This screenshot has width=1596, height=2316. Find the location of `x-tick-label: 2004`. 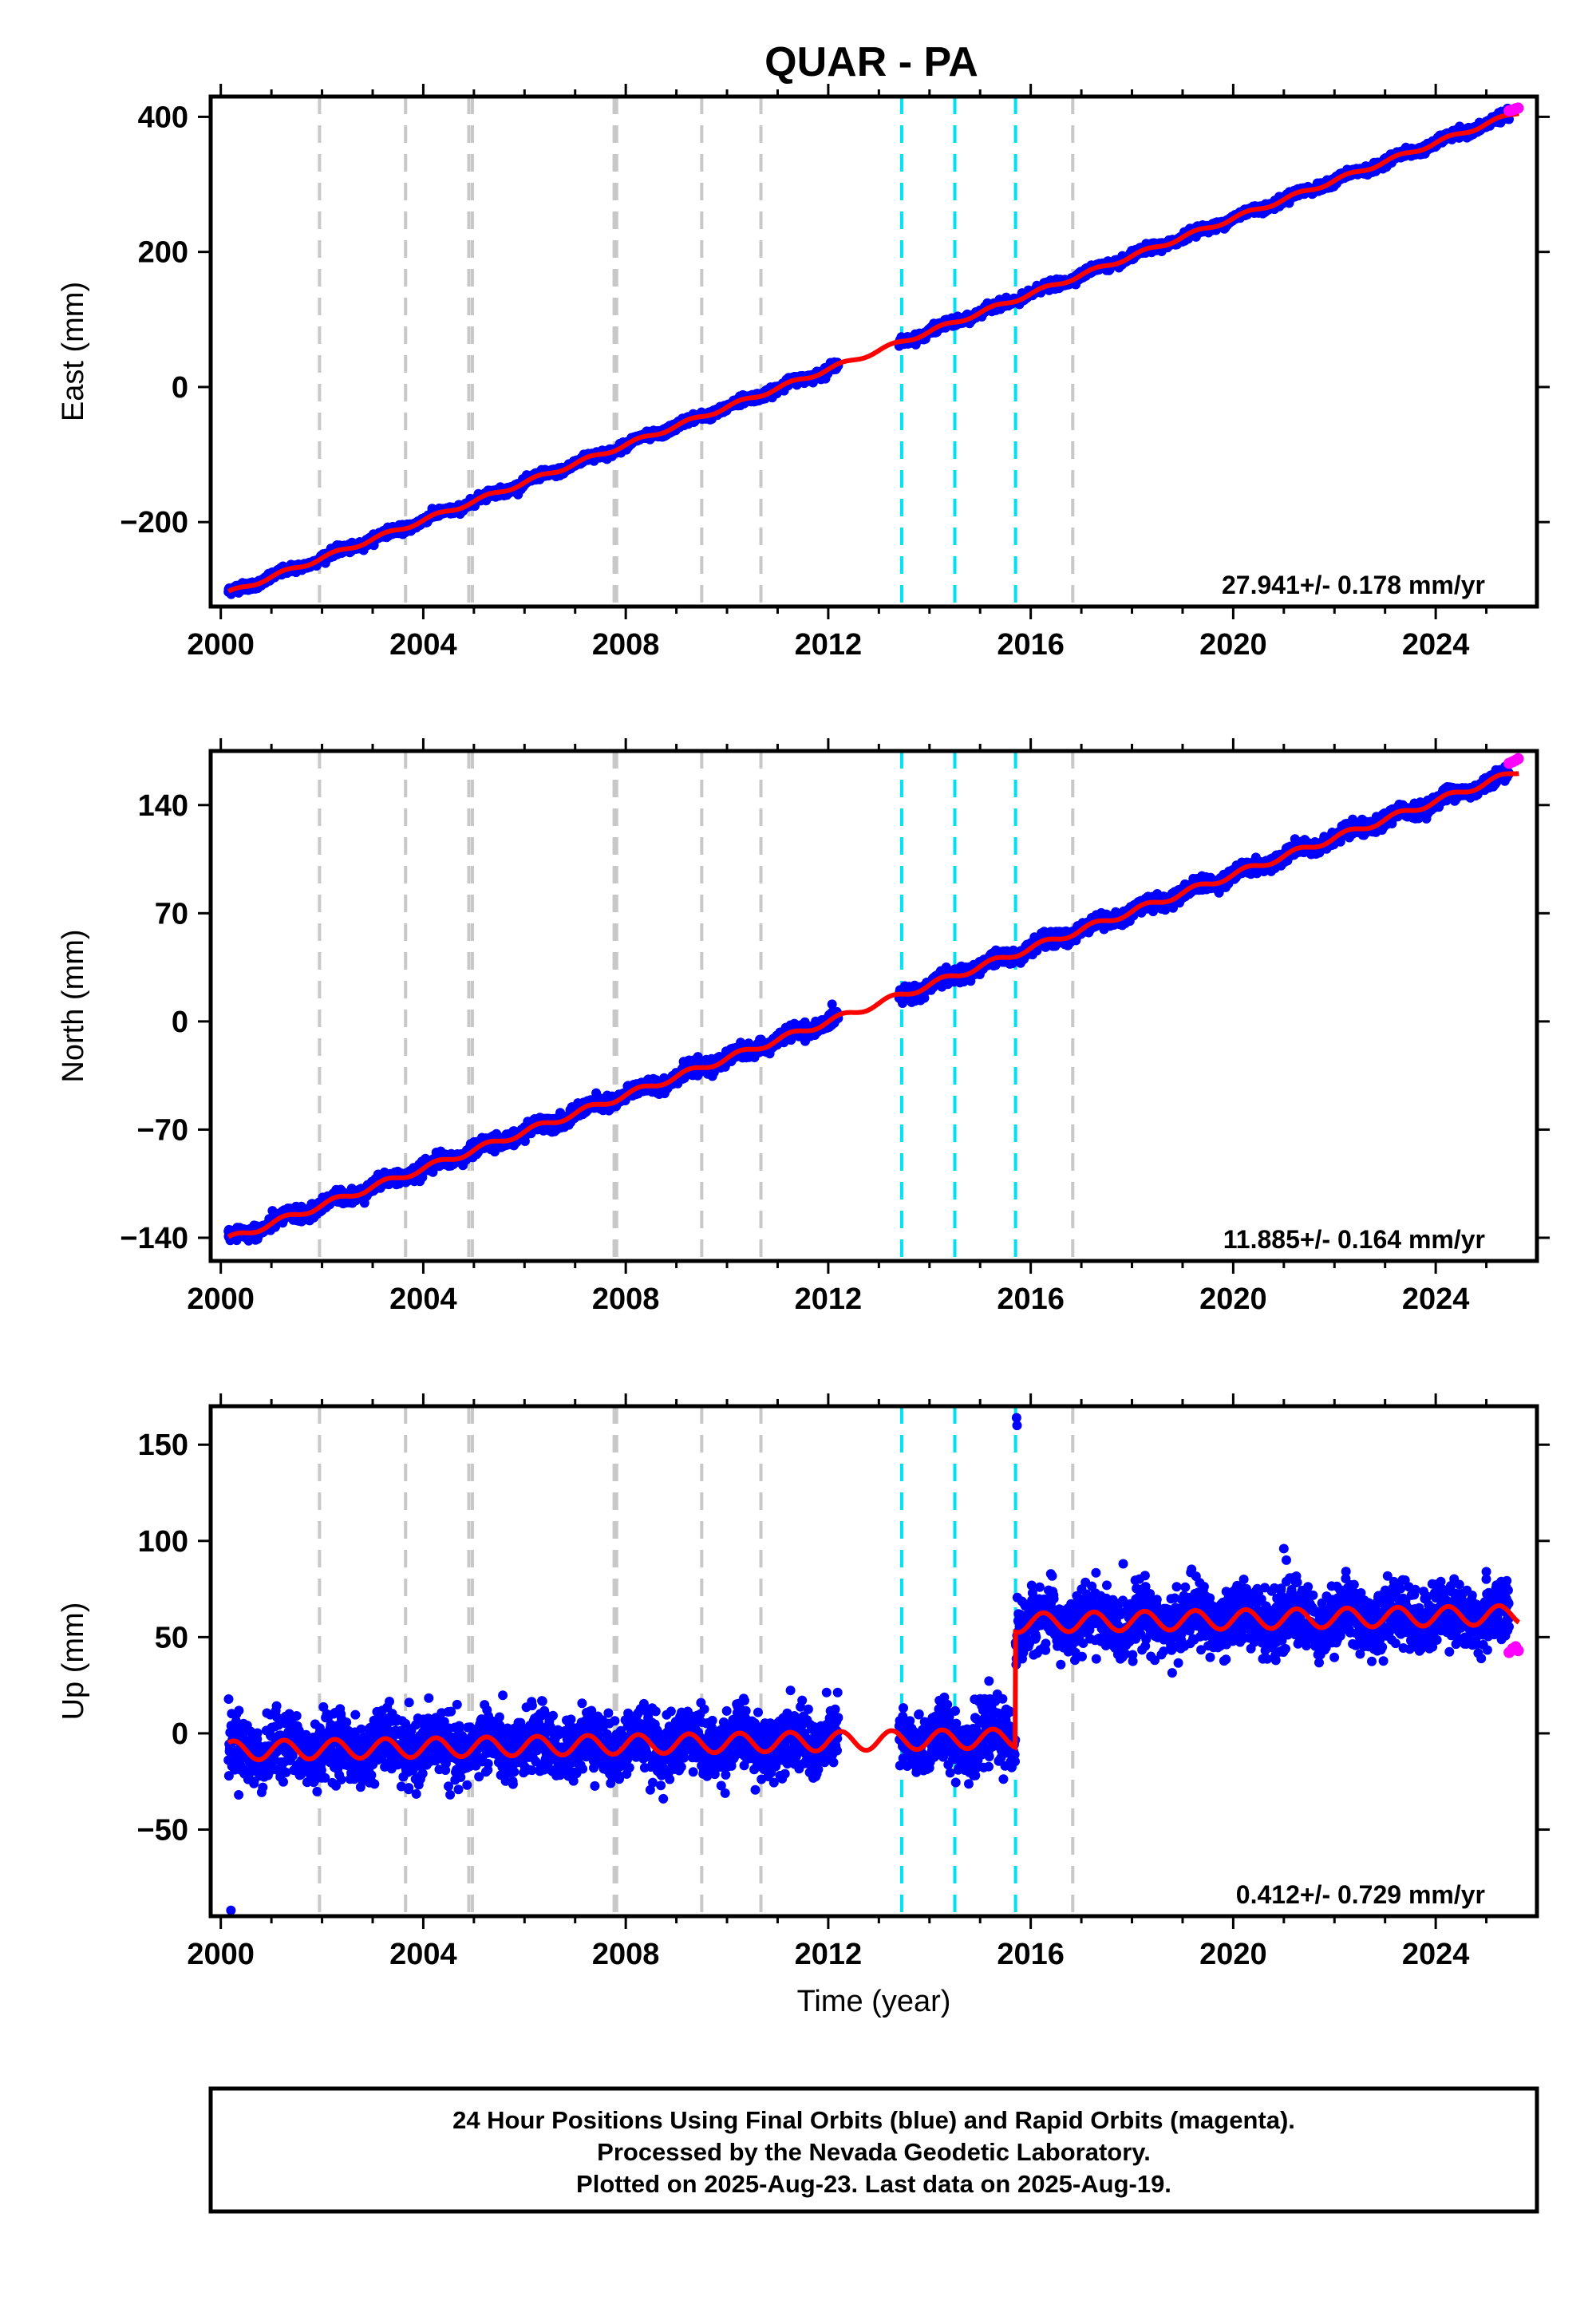

x-tick-label: 2004 is located at coordinates (423, 645).